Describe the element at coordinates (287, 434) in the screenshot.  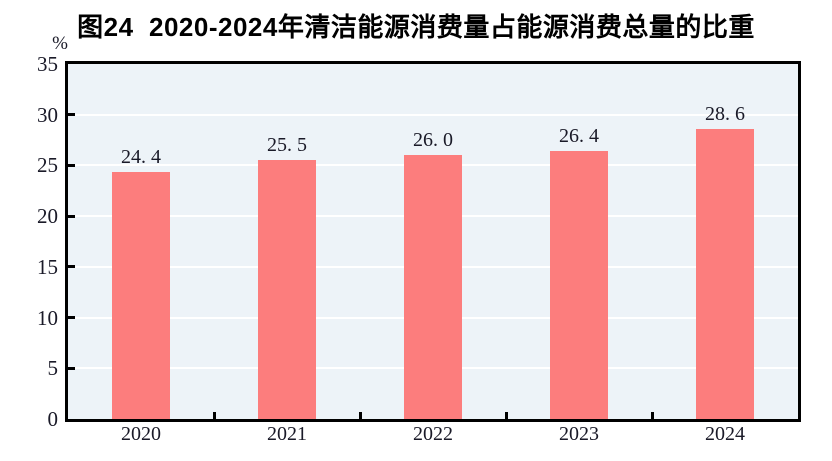
I see `x-tick-label-2021: 2021` at that location.